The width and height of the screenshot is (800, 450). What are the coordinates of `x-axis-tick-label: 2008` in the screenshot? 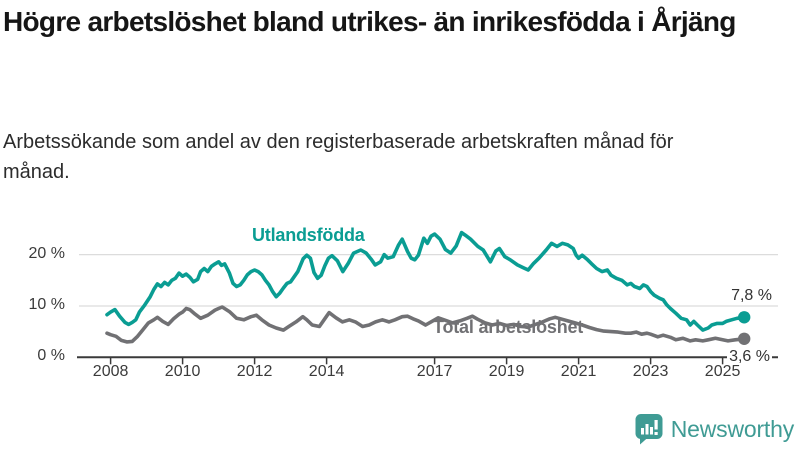 It's located at (110, 371).